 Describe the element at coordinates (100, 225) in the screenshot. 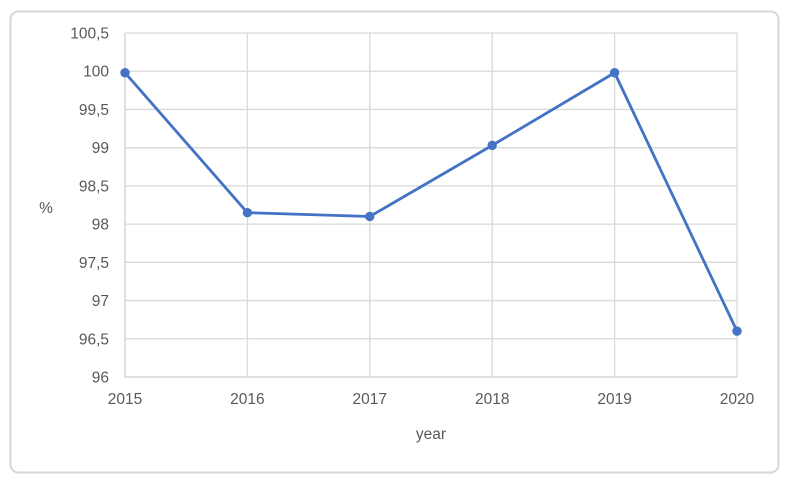

I see `y-tick-label: 98` at that location.